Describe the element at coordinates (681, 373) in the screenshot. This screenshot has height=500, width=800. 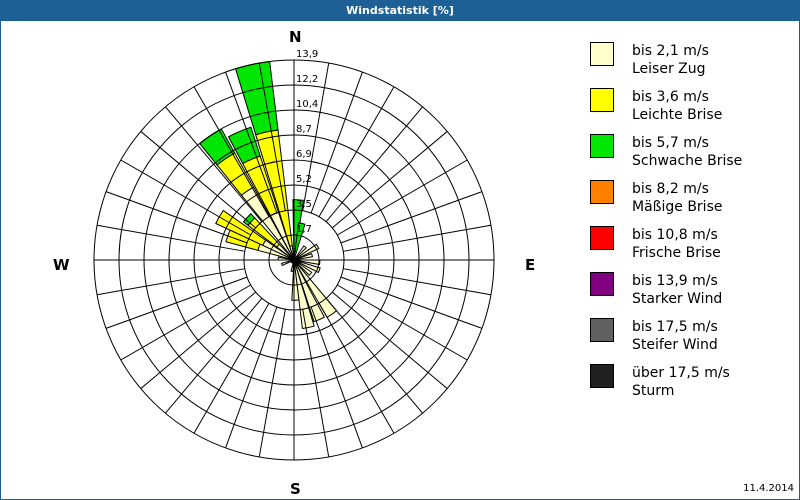
I see `legend-speed: über 17,5 m/s` at that location.